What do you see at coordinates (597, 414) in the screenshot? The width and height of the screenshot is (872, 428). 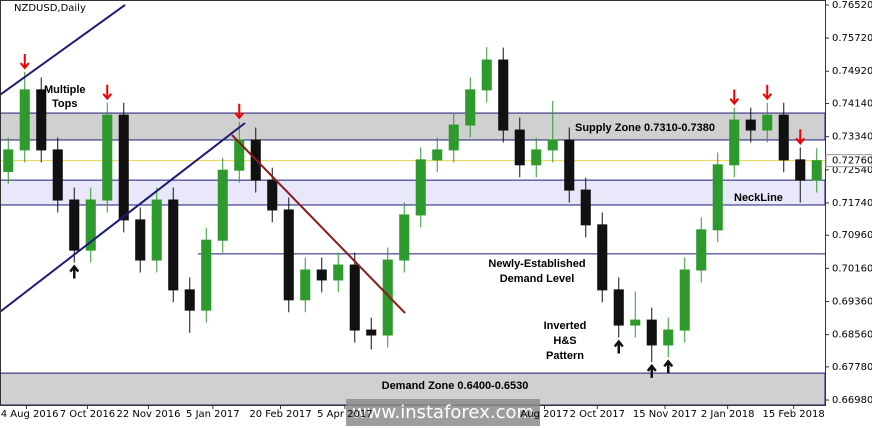 I see `x-tick-label: 2 Oct 2017` at bounding box center [597, 414].